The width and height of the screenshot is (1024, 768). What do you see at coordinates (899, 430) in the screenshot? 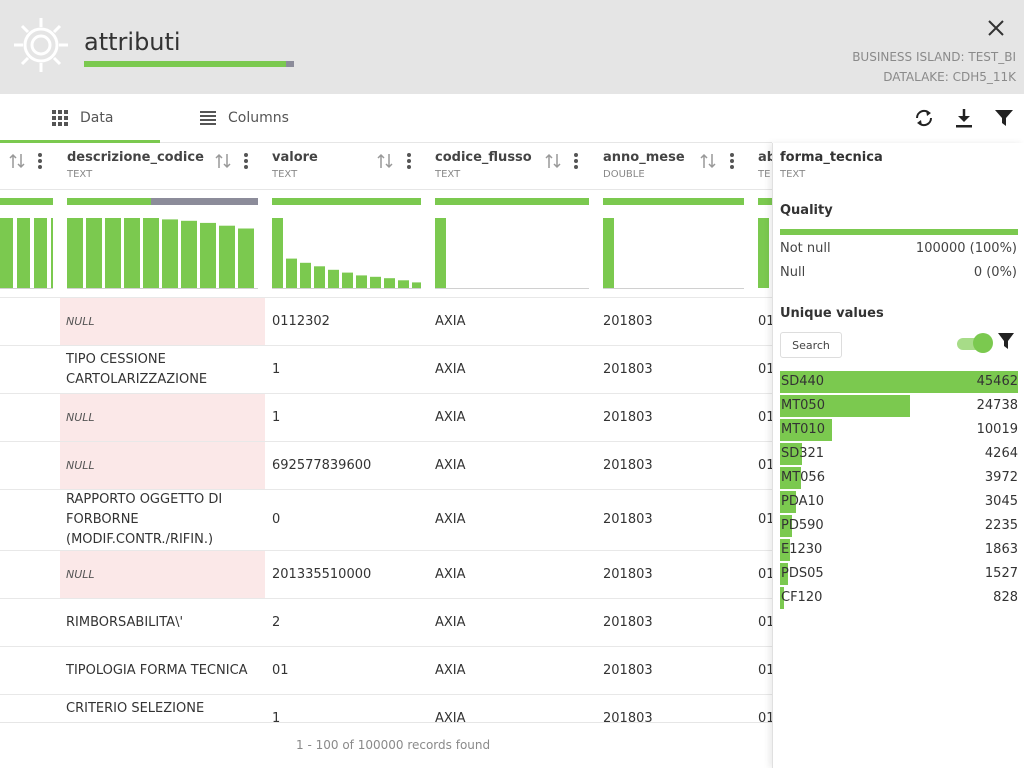
I see `unique-value-row: MT010 10019` at bounding box center [899, 430].